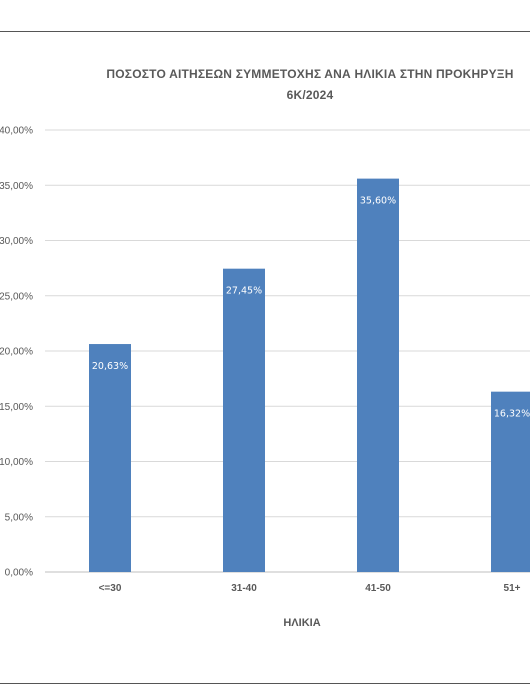 The height and width of the screenshot is (700, 530). I want to click on frame-top-border, so click(265, 31).